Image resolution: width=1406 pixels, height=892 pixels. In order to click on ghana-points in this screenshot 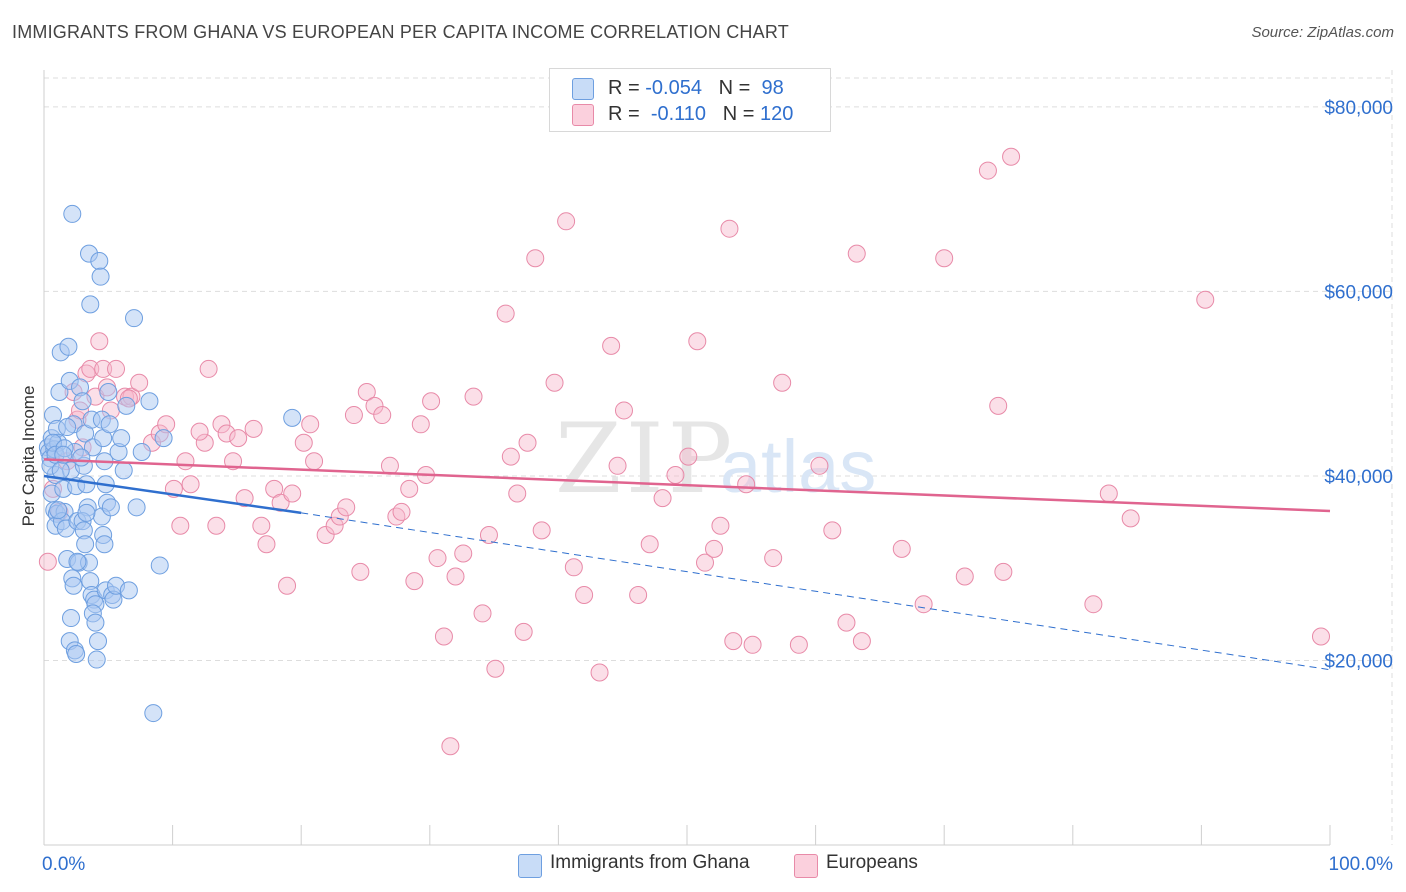, I will do `click(170, 463)`.